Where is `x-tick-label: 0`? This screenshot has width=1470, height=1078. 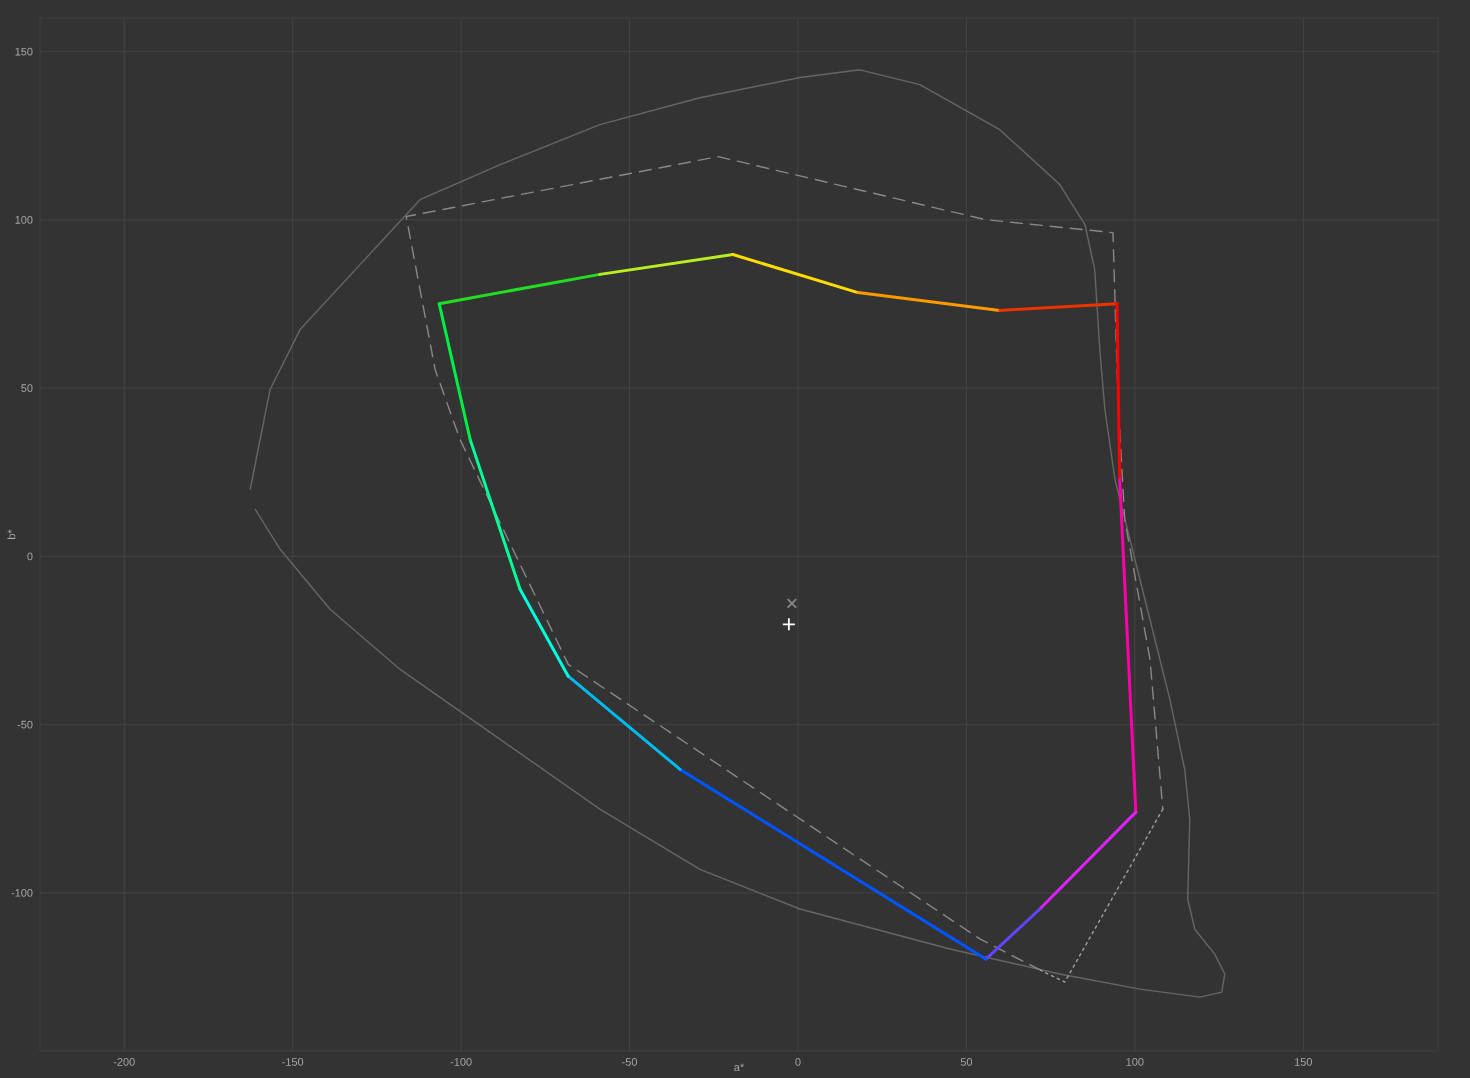
x-tick-label: 0 is located at coordinates (798, 1062).